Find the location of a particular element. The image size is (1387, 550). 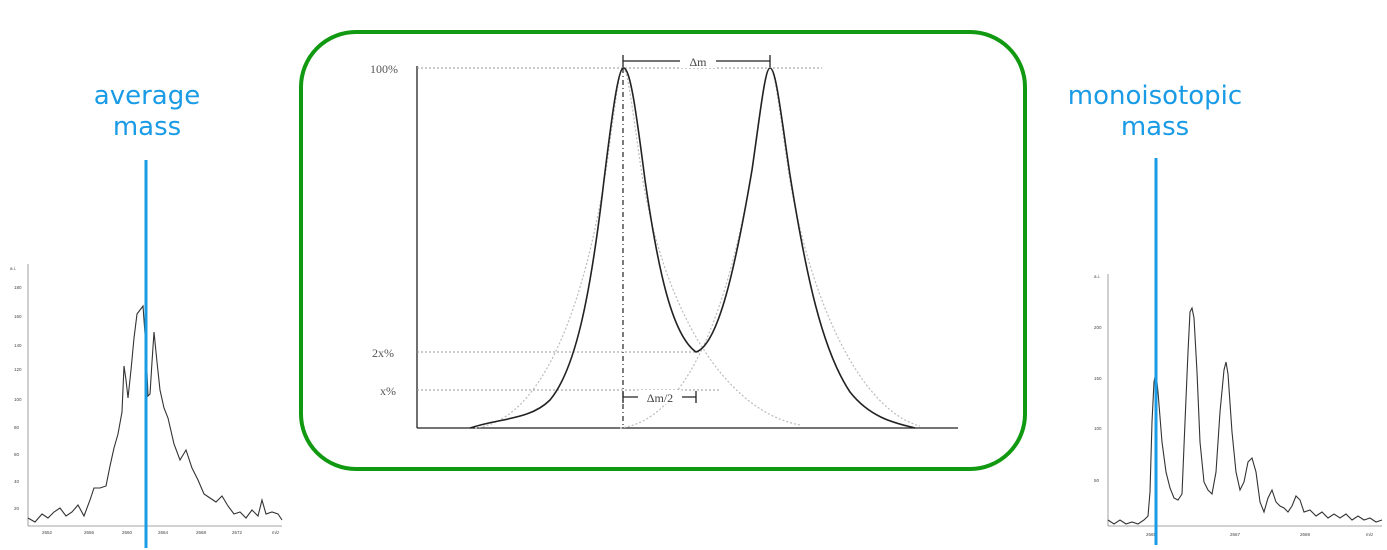

left-spectrum-trace is located at coordinates (155, 413).